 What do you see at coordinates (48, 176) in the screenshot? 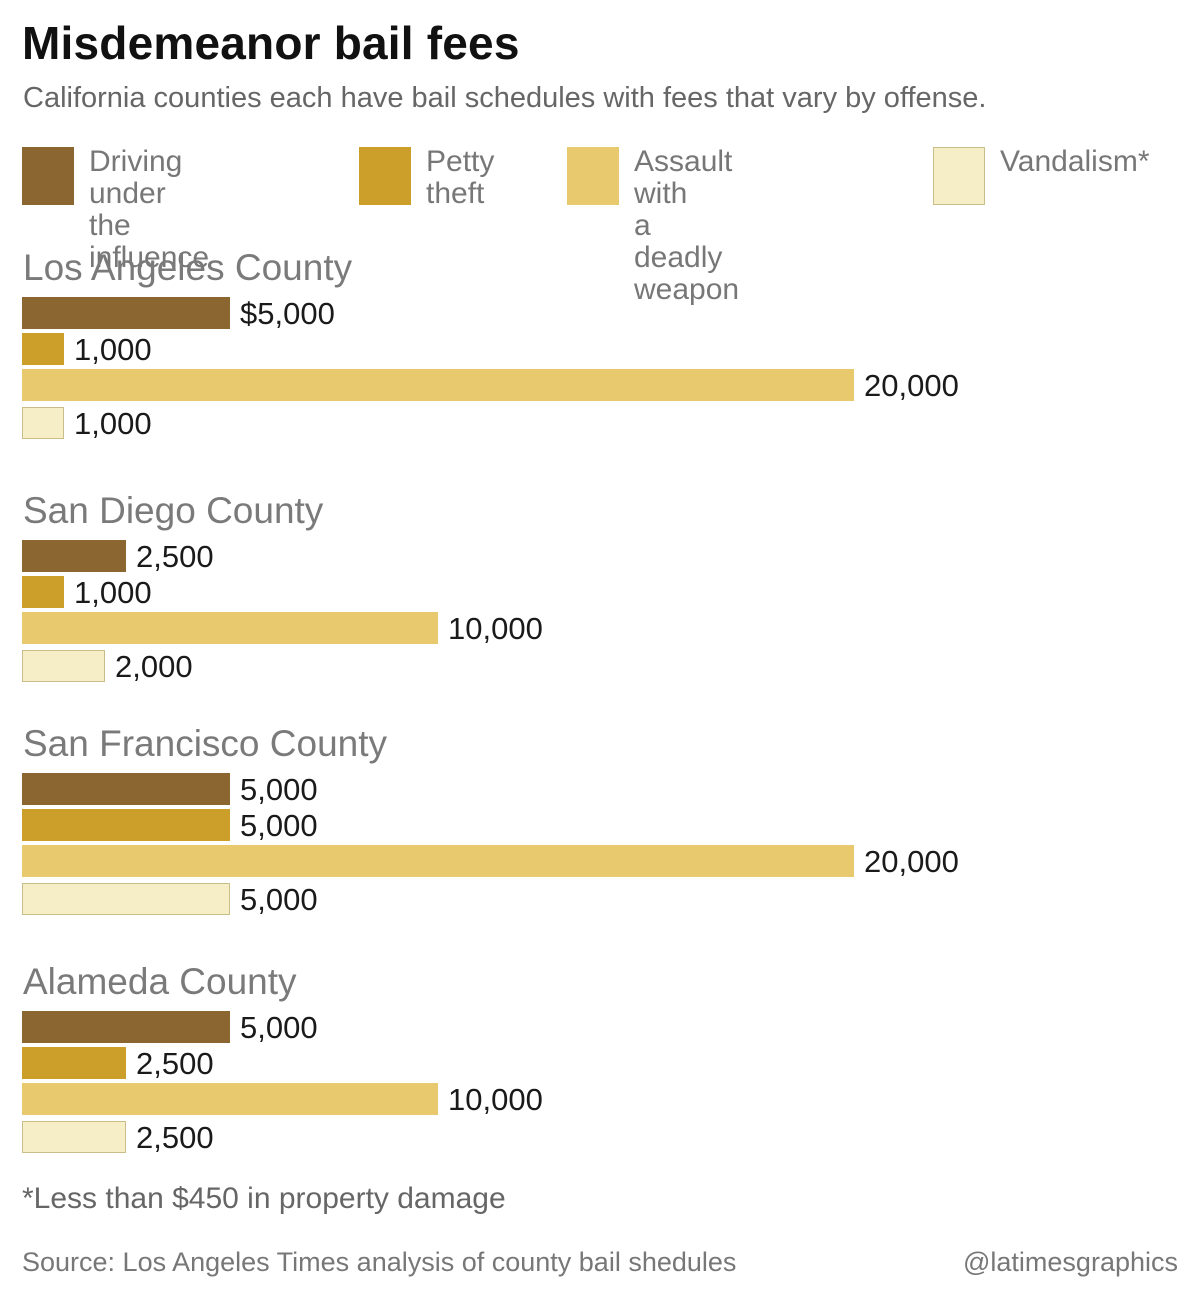
I see `legend-swatch-dui` at bounding box center [48, 176].